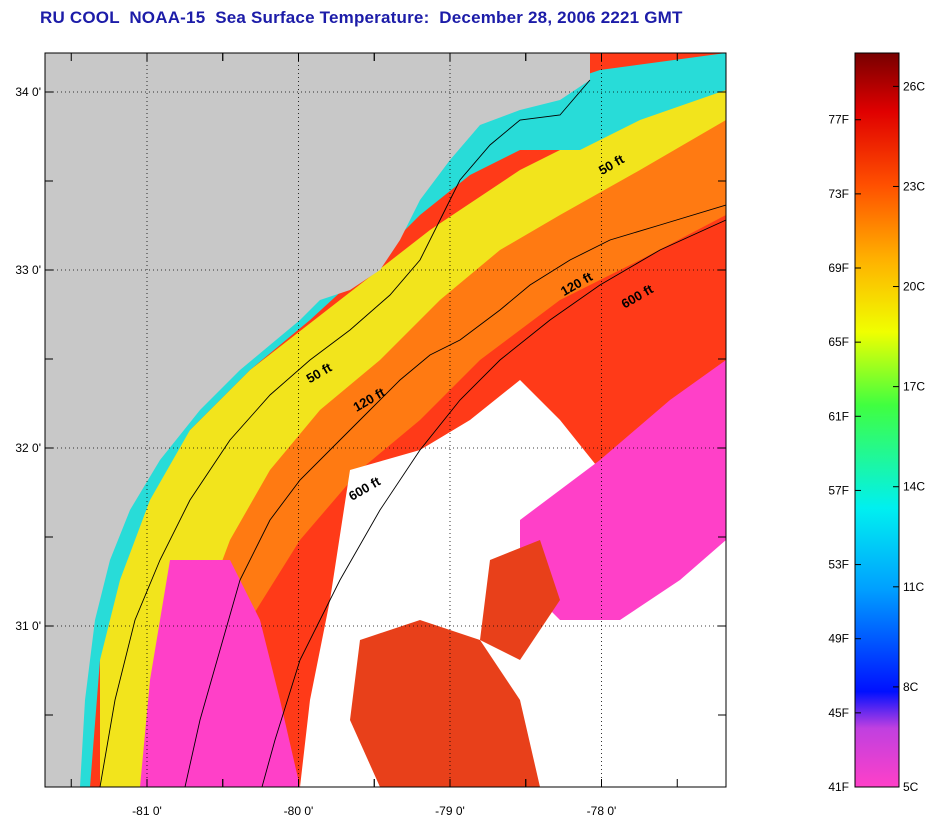  Describe the element at coordinates (914, 387) in the screenshot. I see `celsius-label: 17C` at that location.